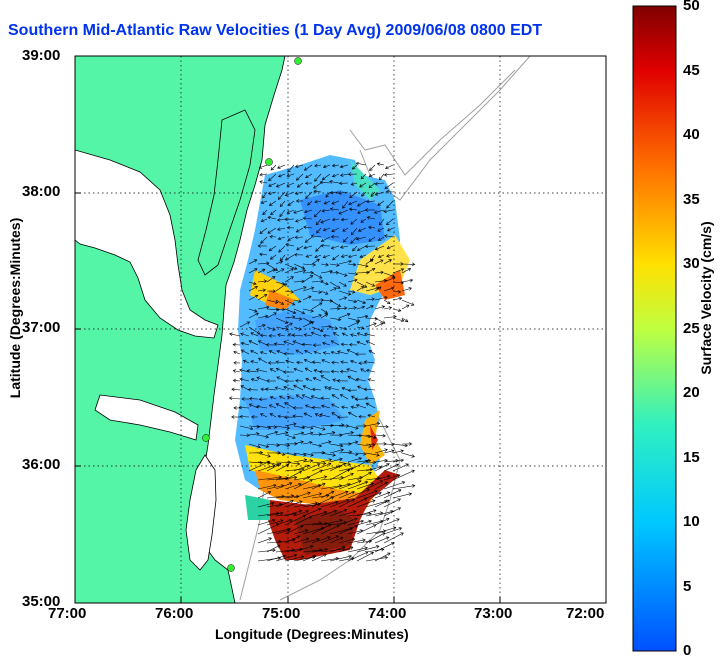 The image size is (724, 659). I want to click on ytick-label: 38:00, so click(41, 191).